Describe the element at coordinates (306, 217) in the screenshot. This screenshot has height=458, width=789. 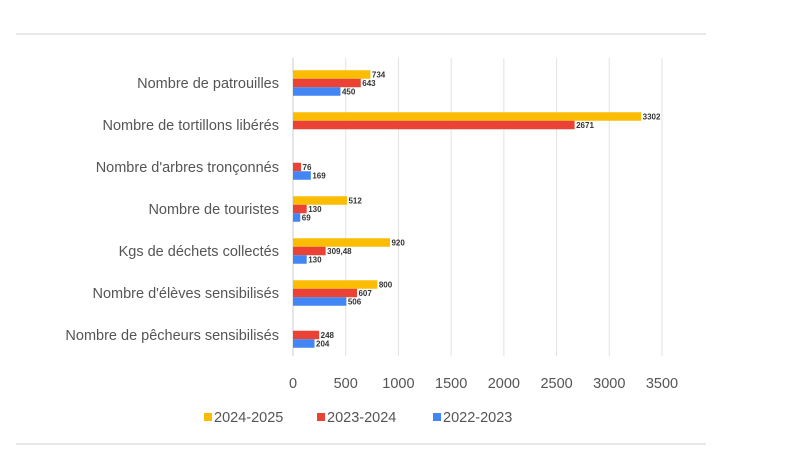
I see `value-label: 69` at that location.